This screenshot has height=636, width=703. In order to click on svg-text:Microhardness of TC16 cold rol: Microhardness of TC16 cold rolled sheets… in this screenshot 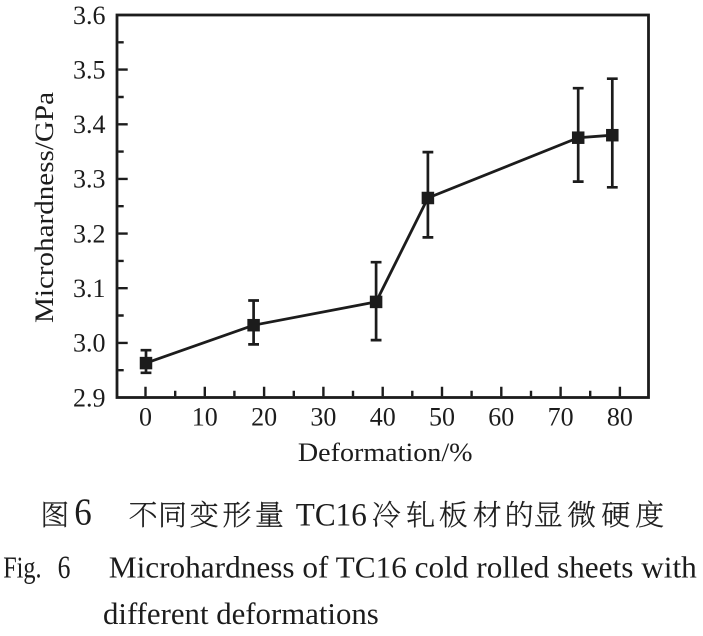, I will do `click(403, 567)`.